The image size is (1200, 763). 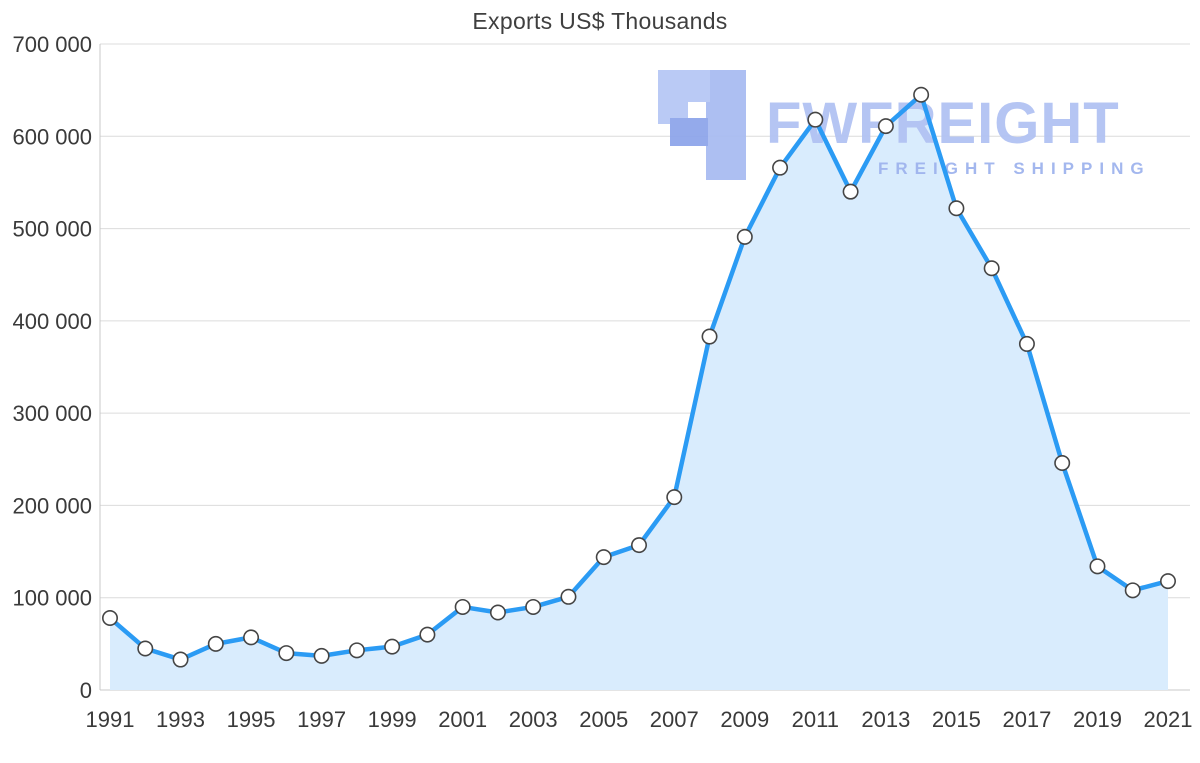 I want to click on svg-text: 1999, so click(x=392, y=719).